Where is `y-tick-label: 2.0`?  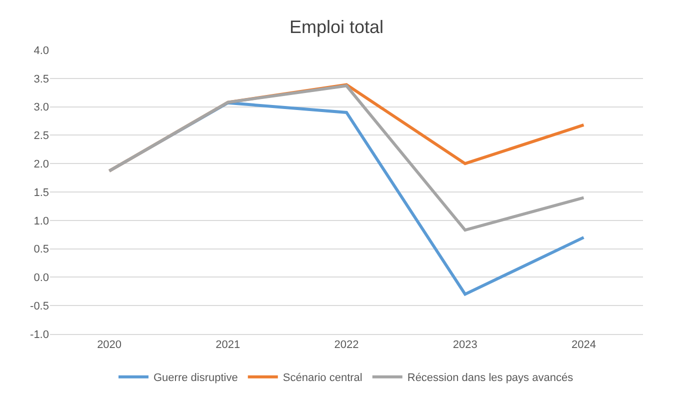
y-tick-label: 2.0 is located at coordinates (41, 164).